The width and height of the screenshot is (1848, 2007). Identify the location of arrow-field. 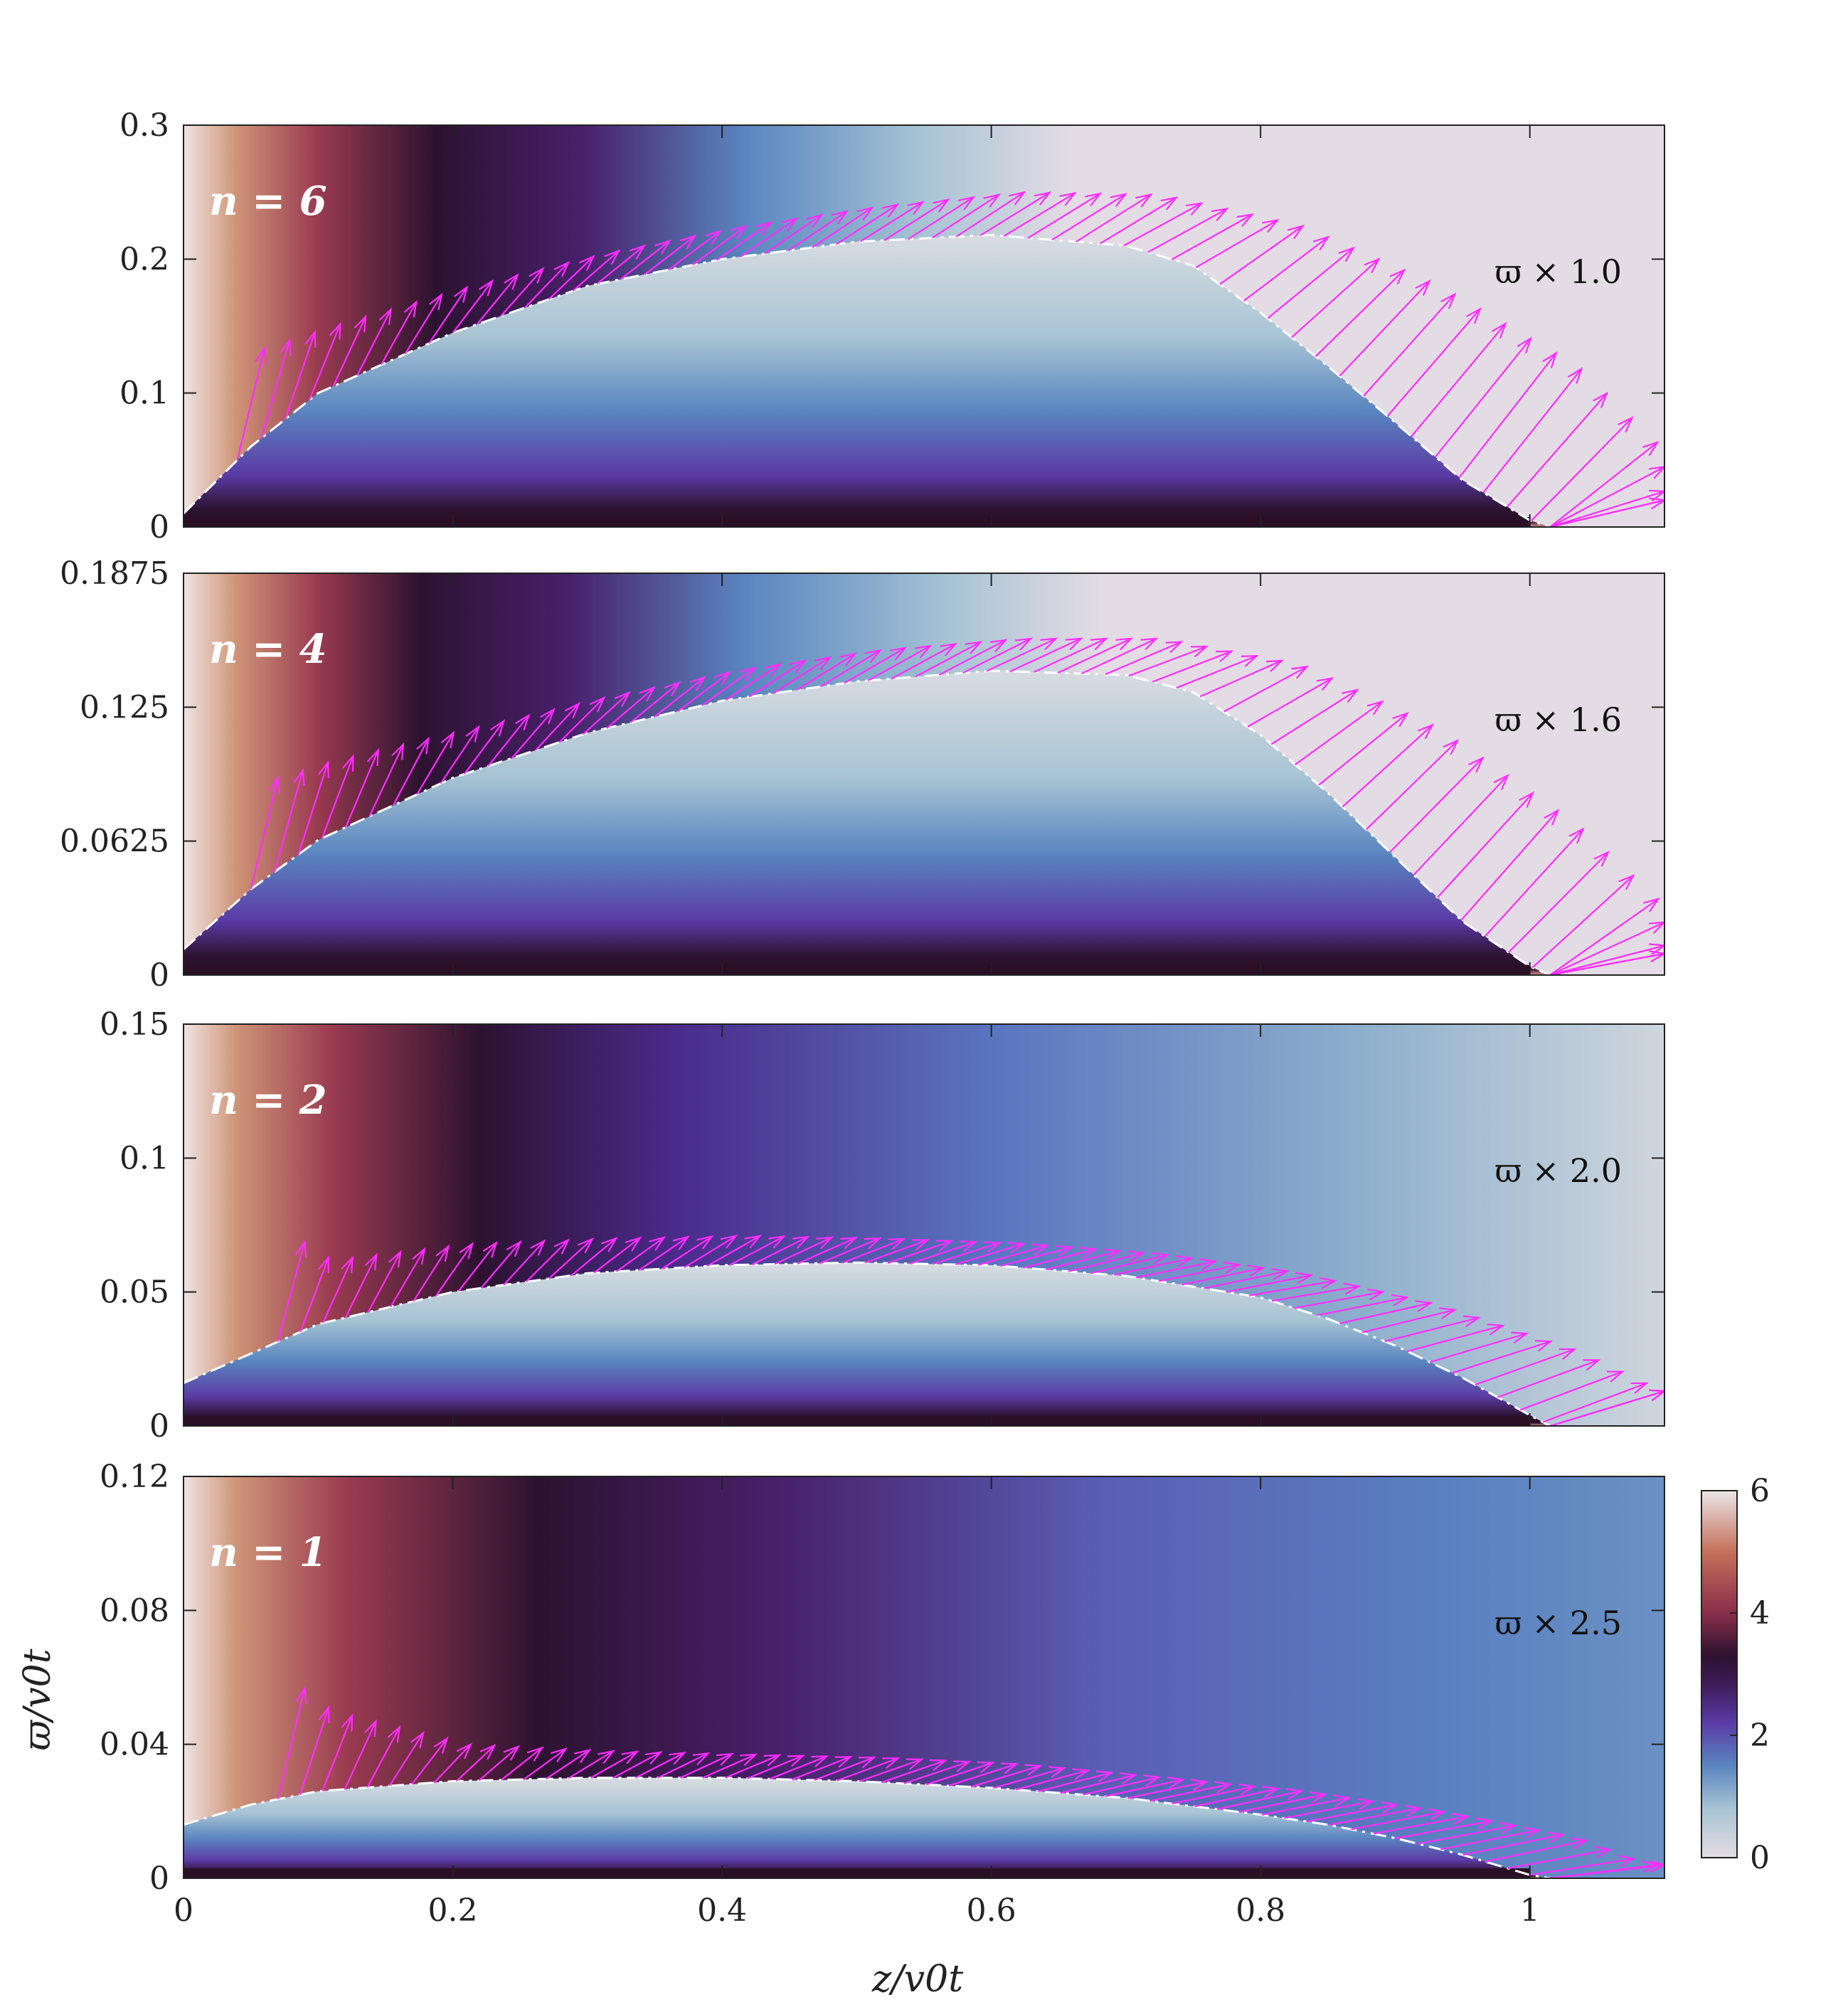
(950, 359).